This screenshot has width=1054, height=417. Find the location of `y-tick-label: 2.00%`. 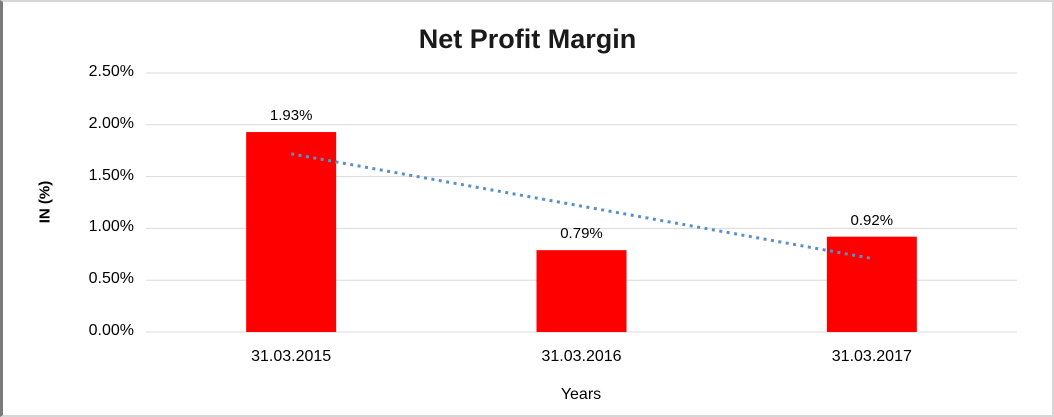

y-tick-label: 2.00% is located at coordinates (111, 123).